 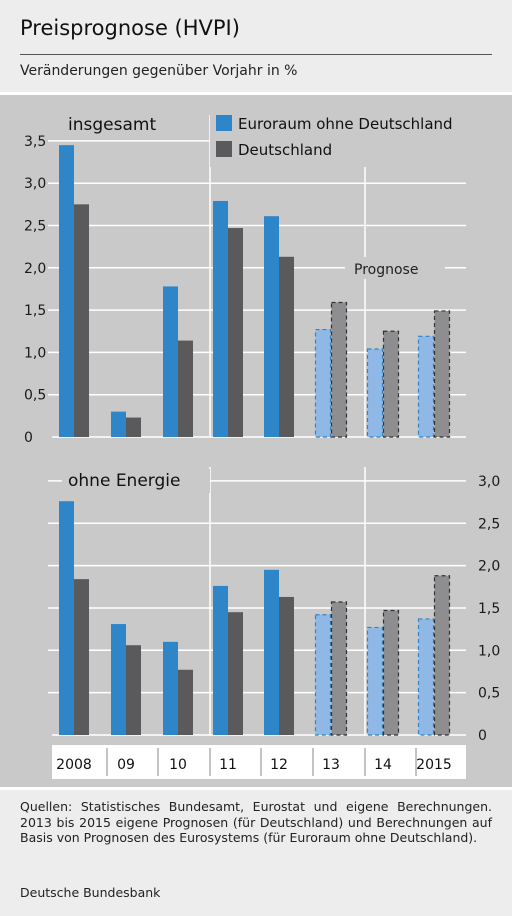 What do you see at coordinates (434, 765) in the screenshot?
I see `x-tick-label: 2015` at bounding box center [434, 765].